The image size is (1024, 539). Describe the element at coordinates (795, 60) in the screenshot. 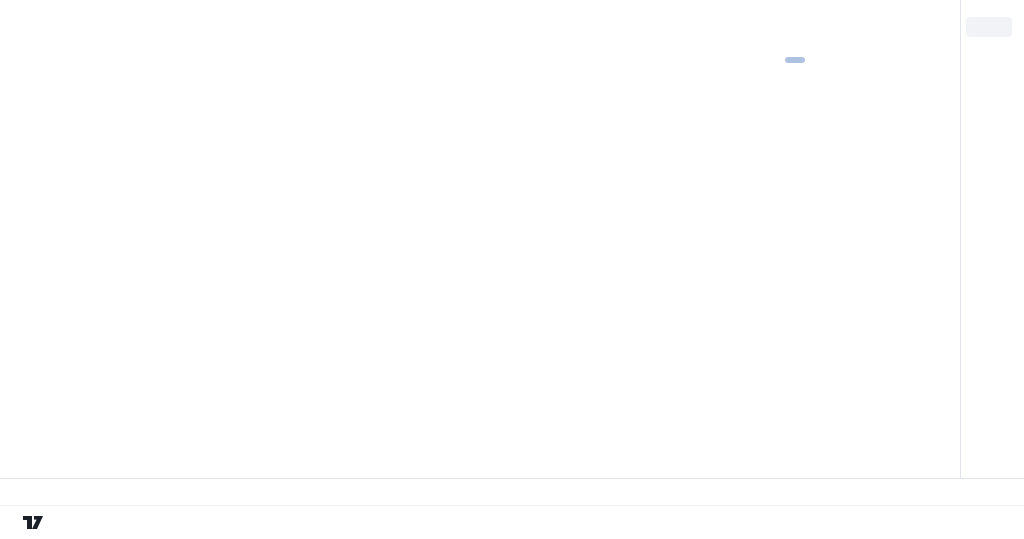

I see `measurement-label` at that location.